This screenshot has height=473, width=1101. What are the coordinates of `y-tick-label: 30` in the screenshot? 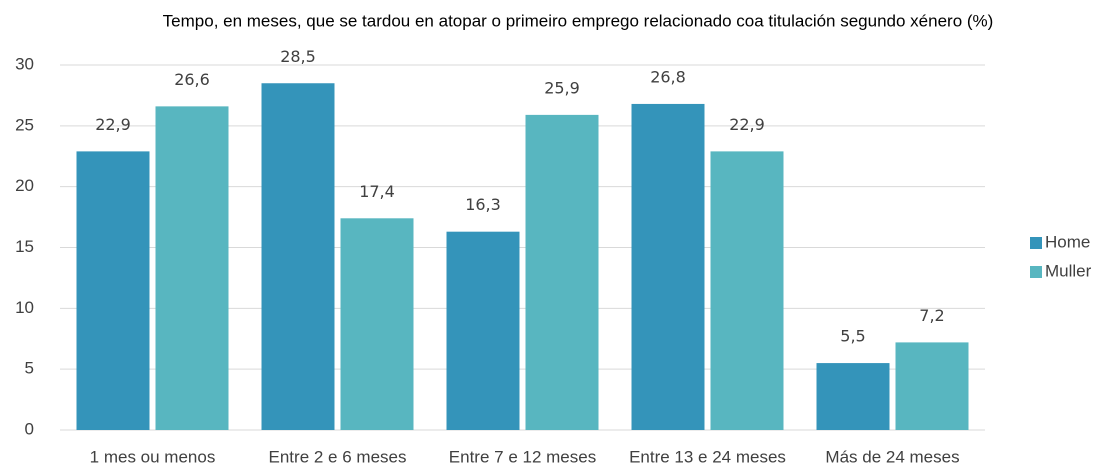 It's located at (24, 63).